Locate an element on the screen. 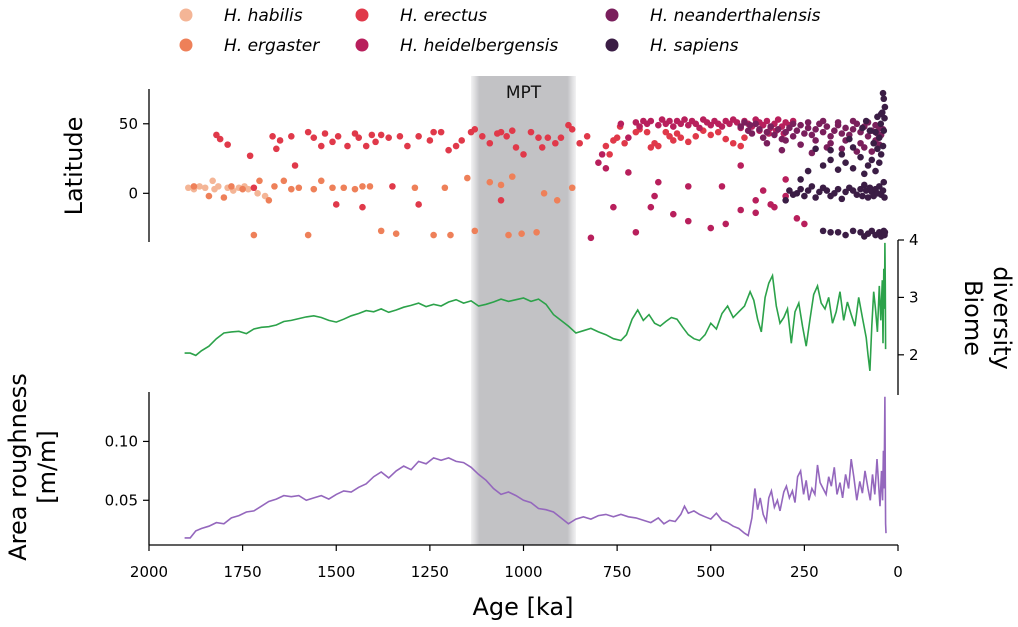 The width and height of the screenshot is (1018, 627). x-tick-label: 2000 is located at coordinates (149, 572).